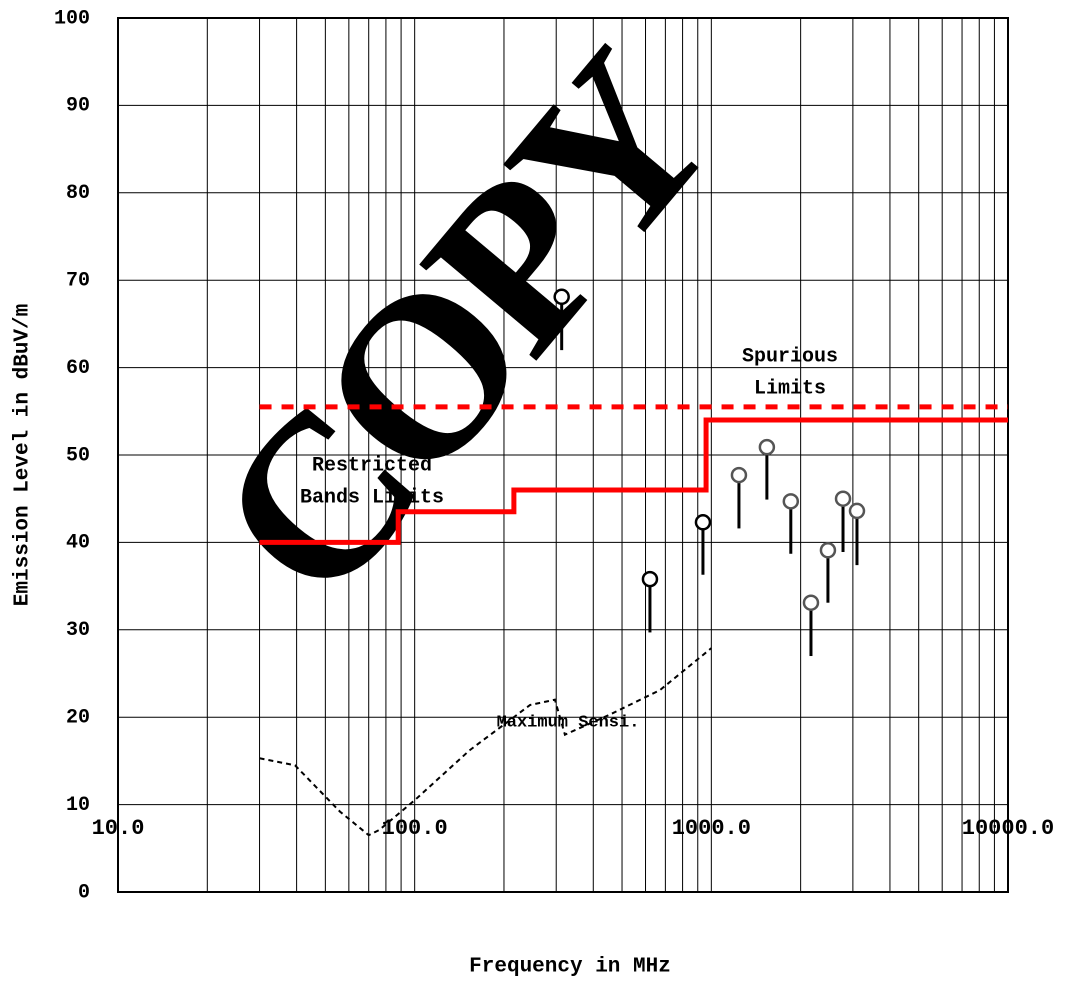 Image resolution: width=1071 pixels, height=1004 pixels. Describe the element at coordinates (372, 497) in the screenshot. I see `annotation: Bands Limits` at that location.